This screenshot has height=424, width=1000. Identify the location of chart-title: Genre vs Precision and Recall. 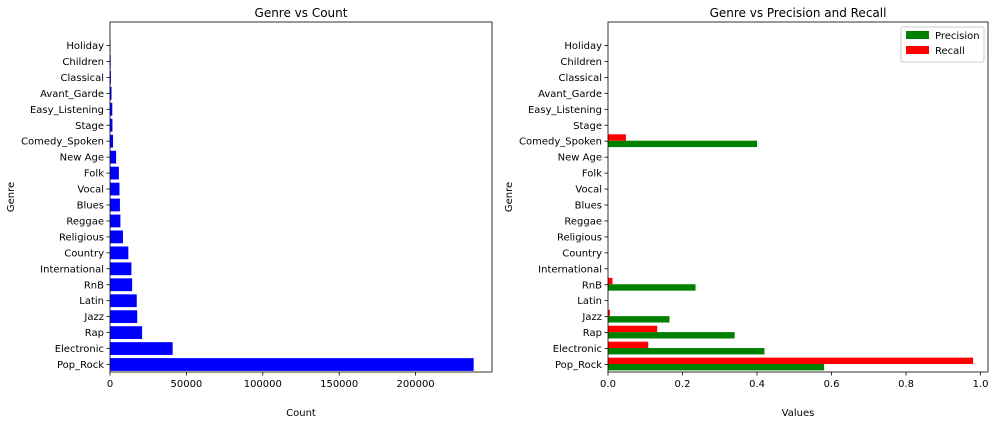
(798, 13).